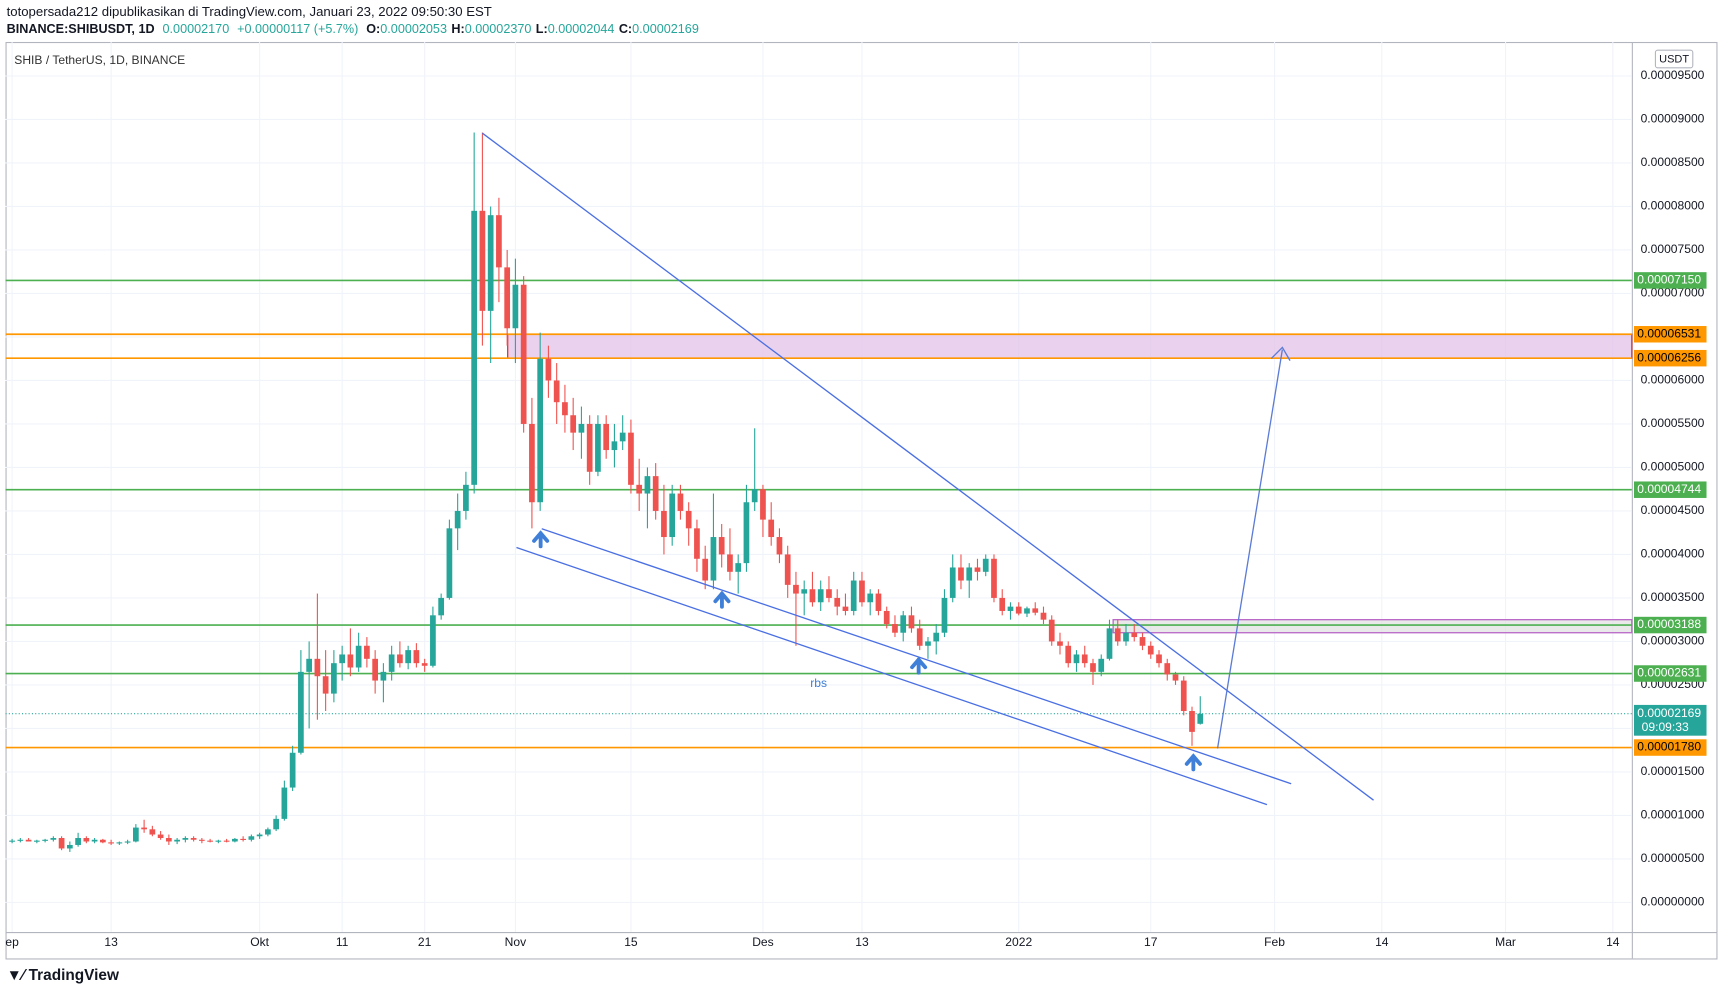  What do you see at coordinates (81, 29) in the screenshot?
I see `symbol: BINANCE:SHIBUSDT, 1D` at bounding box center [81, 29].